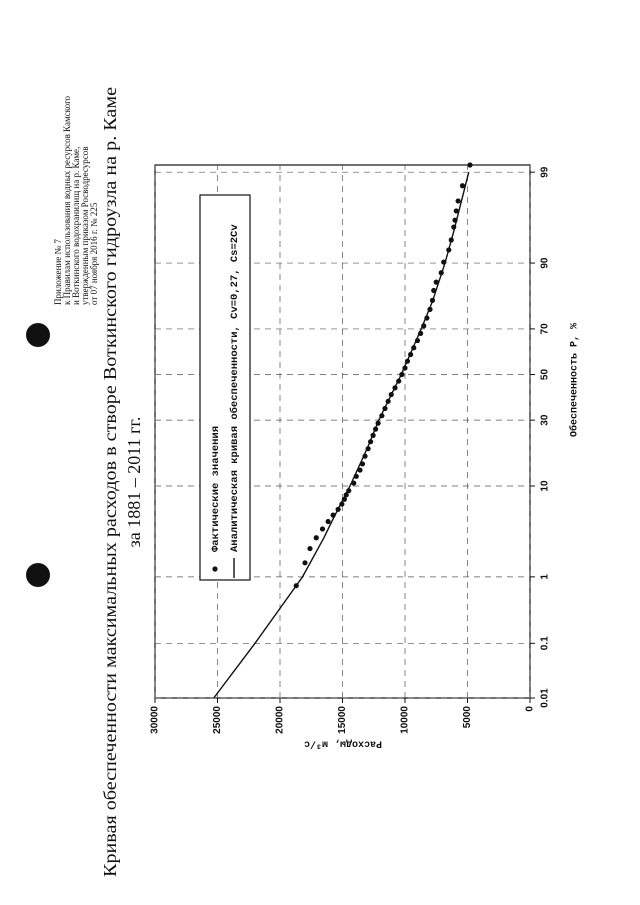 This screenshot has width=640, height=905. What do you see at coordinates (545, 263) in the screenshot?
I see `x-tick-label: 90` at bounding box center [545, 263].